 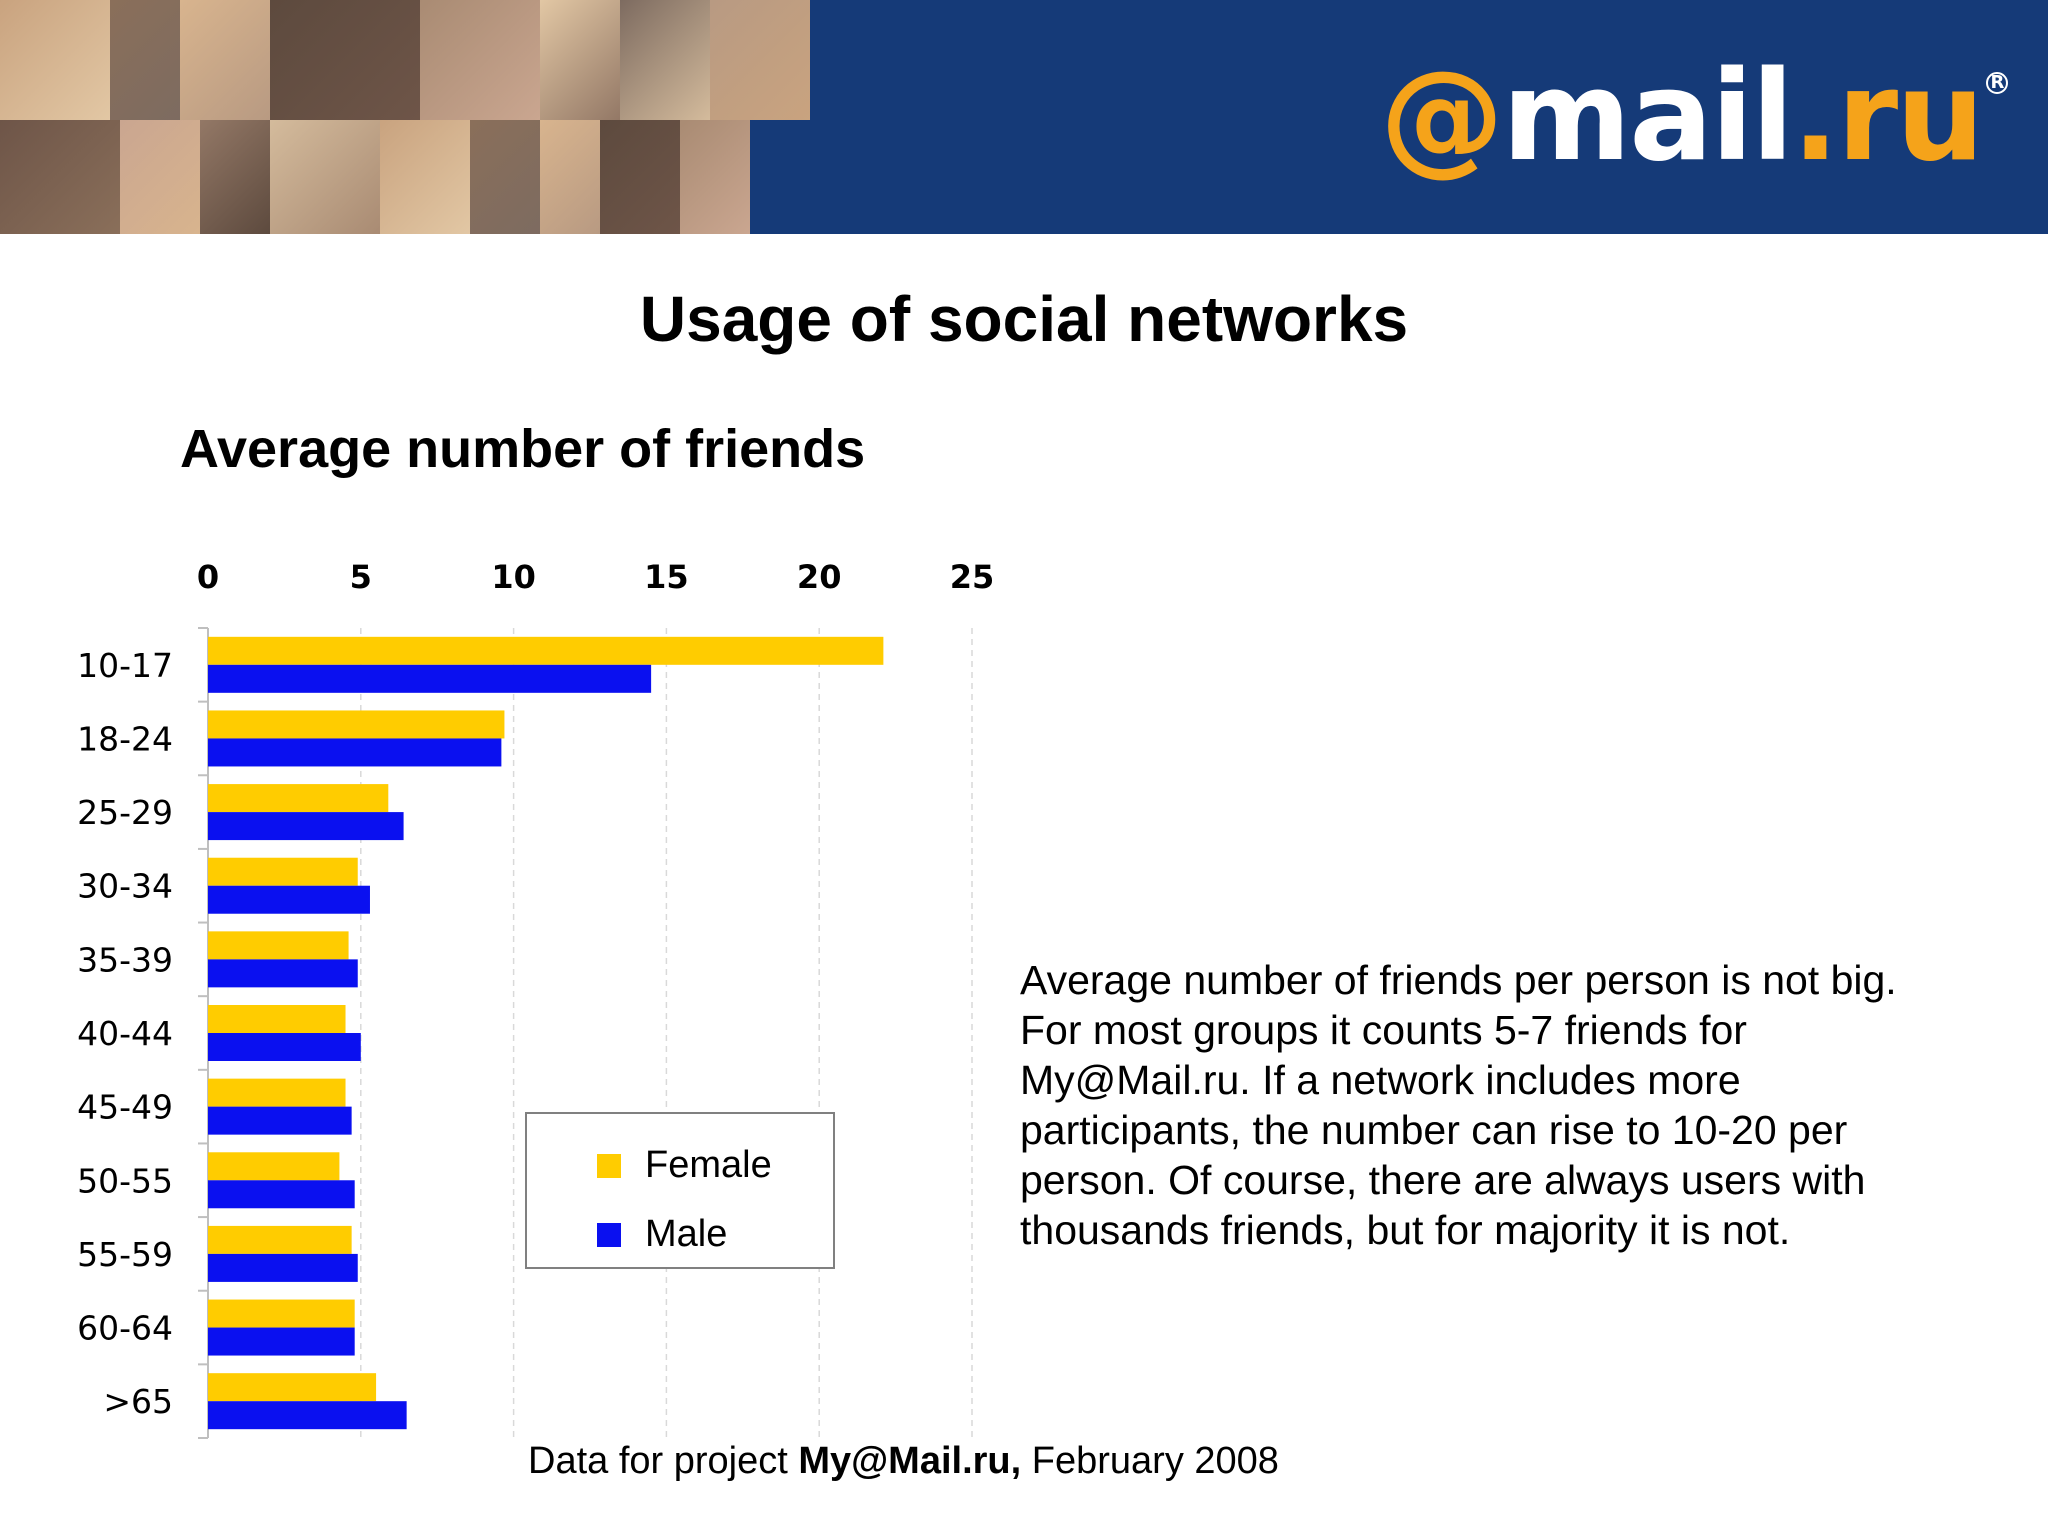 I want to click on x-tick-label: 0, so click(x=208, y=577).